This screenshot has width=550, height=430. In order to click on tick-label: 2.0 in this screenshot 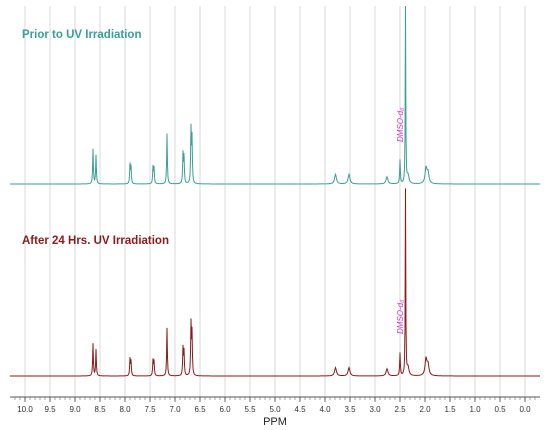, I will do `click(425, 409)`.